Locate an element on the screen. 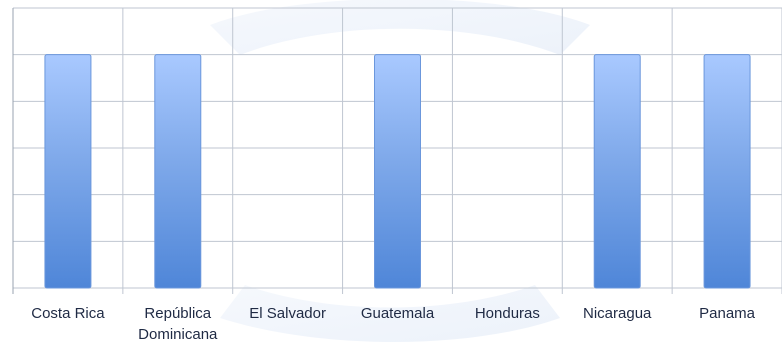 This screenshot has height=360, width=782. x-tick-label: Costa Rica is located at coordinates (68, 313).